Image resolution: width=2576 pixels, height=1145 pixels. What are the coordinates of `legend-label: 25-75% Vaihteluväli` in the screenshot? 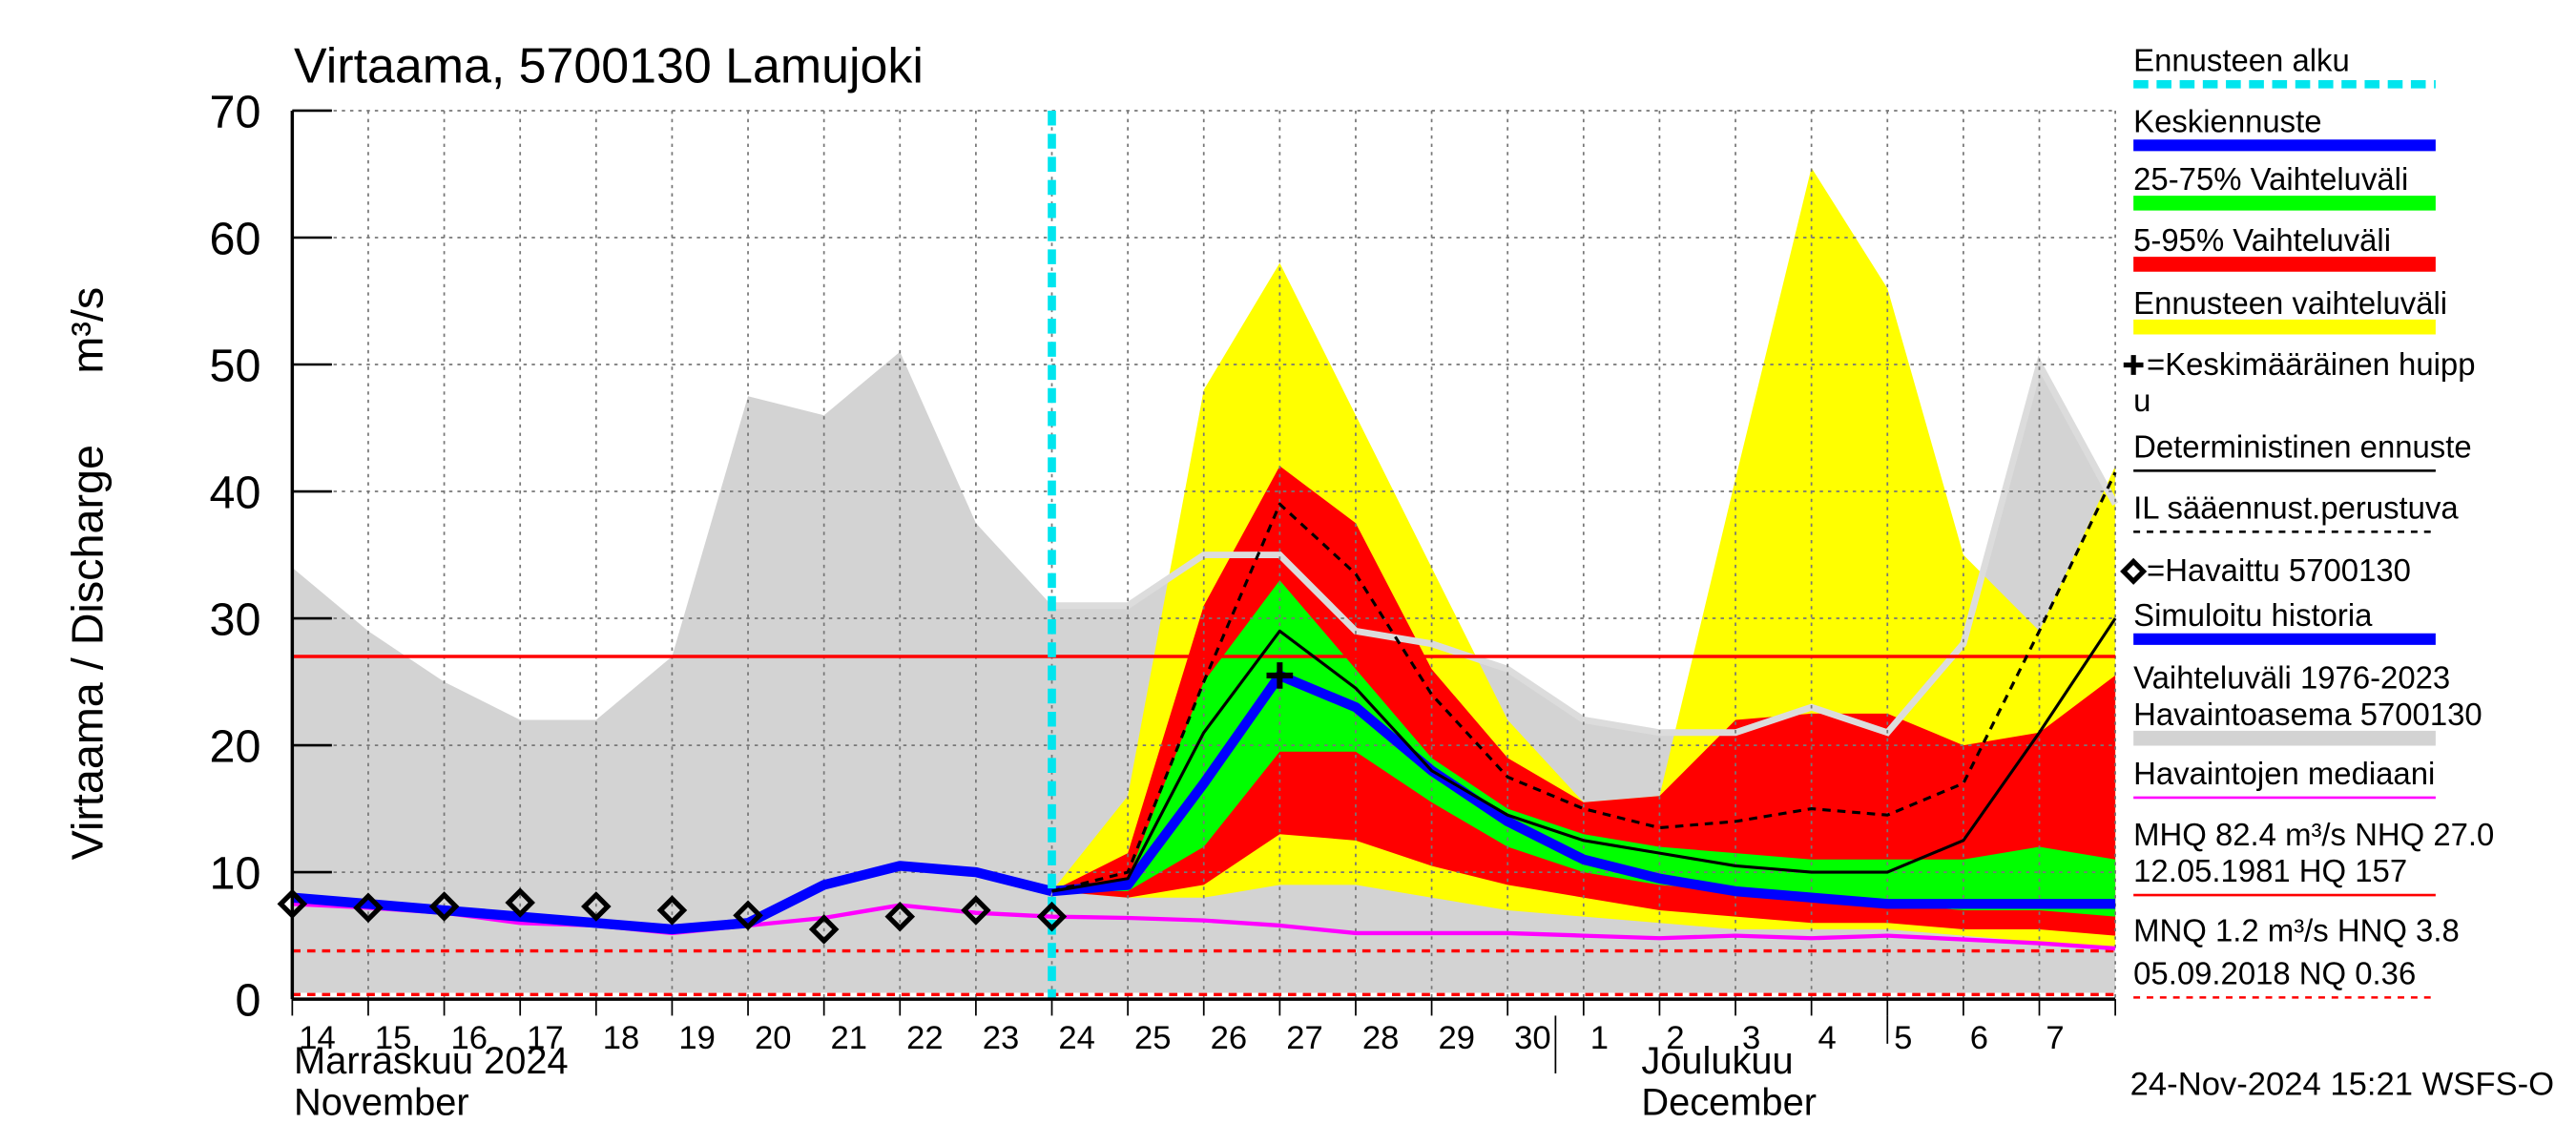 It's located at (2270, 179).